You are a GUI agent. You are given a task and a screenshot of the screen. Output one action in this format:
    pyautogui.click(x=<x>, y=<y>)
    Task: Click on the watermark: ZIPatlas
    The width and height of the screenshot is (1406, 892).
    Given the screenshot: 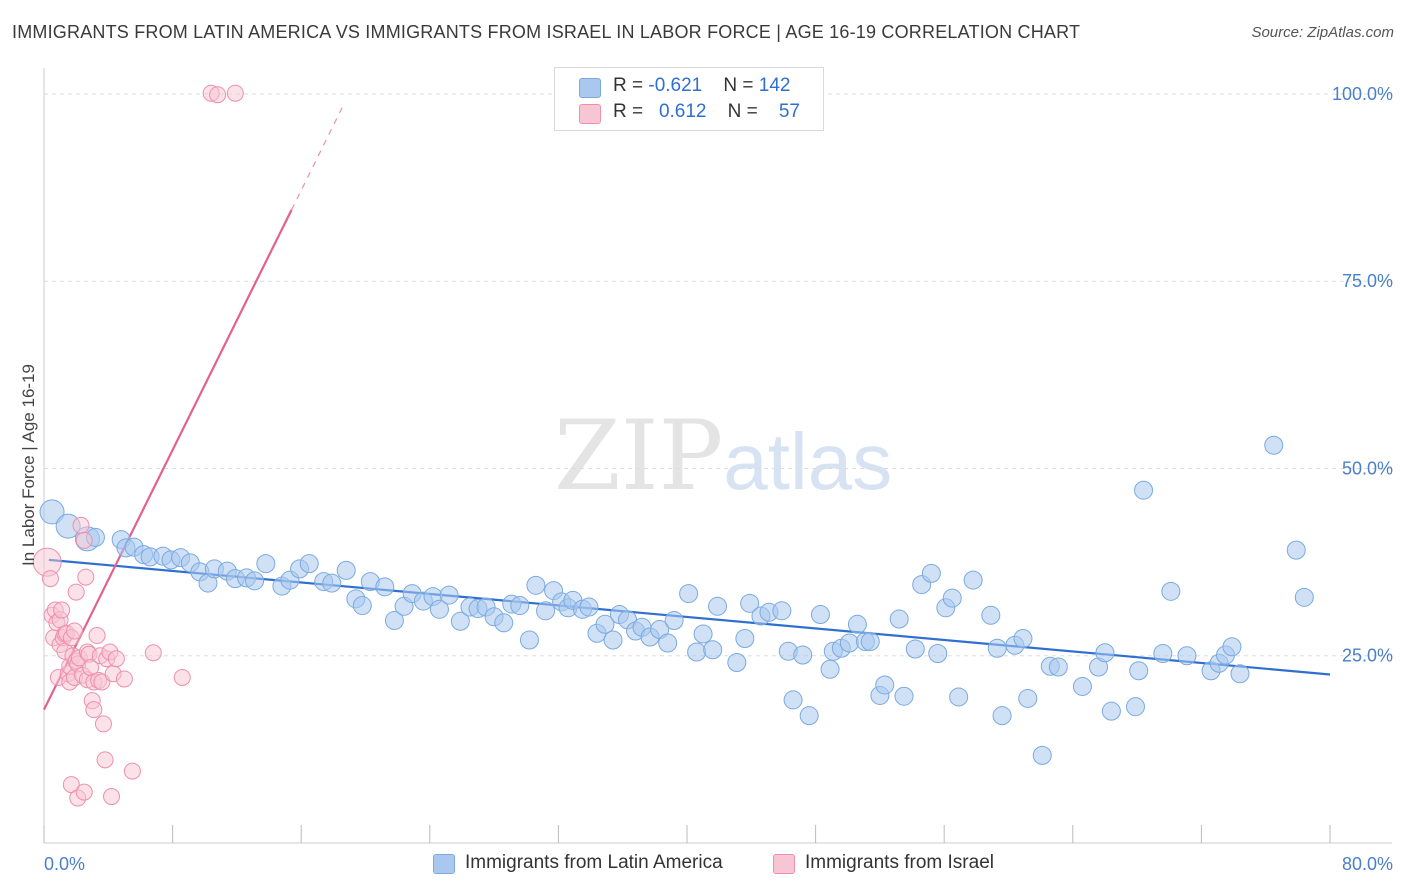 What is the action you would take?
    pyautogui.click(x=723, y=456)
    